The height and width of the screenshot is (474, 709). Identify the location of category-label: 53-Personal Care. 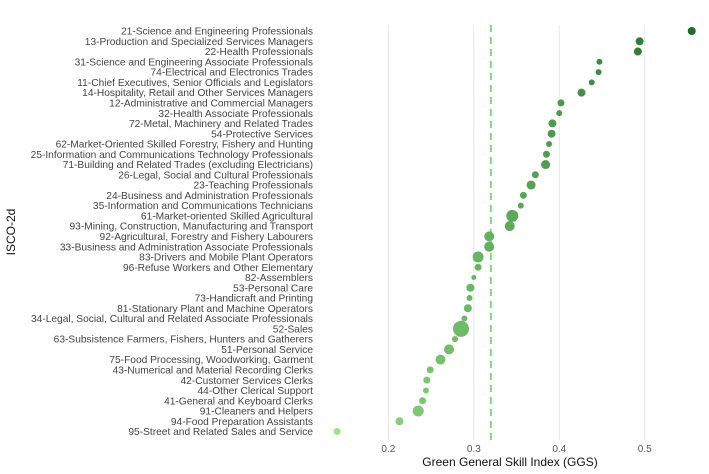
(273, 288).